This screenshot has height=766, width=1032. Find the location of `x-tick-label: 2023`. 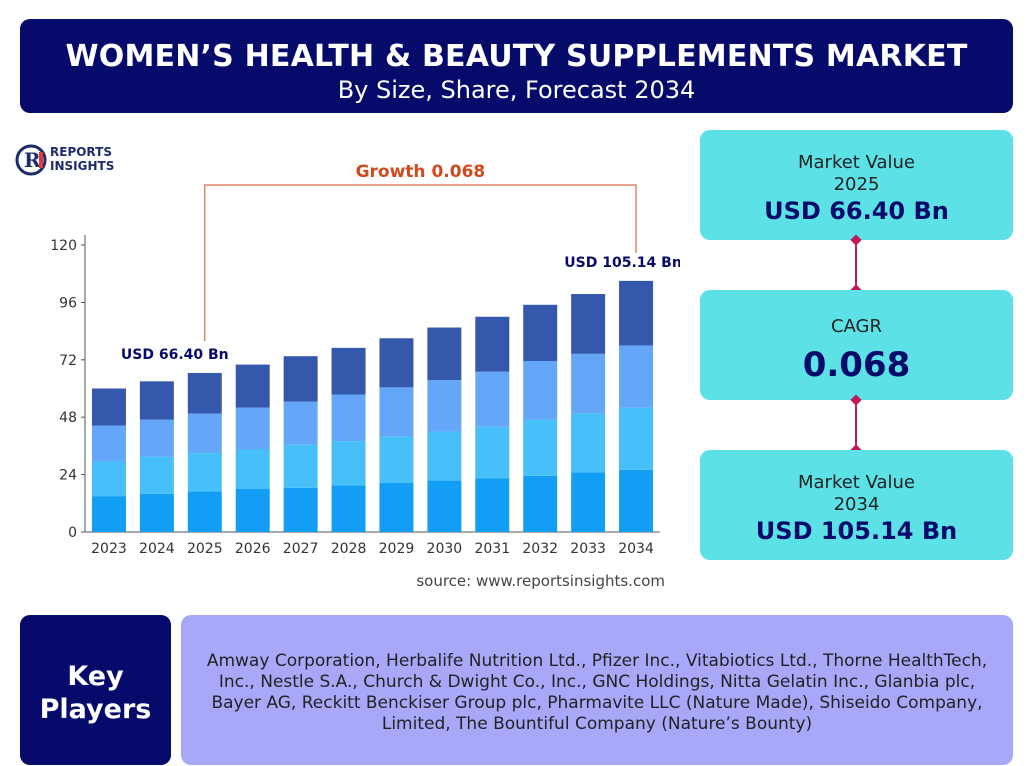

x-tick-label: 2023 is located at coordinates (109, 549).